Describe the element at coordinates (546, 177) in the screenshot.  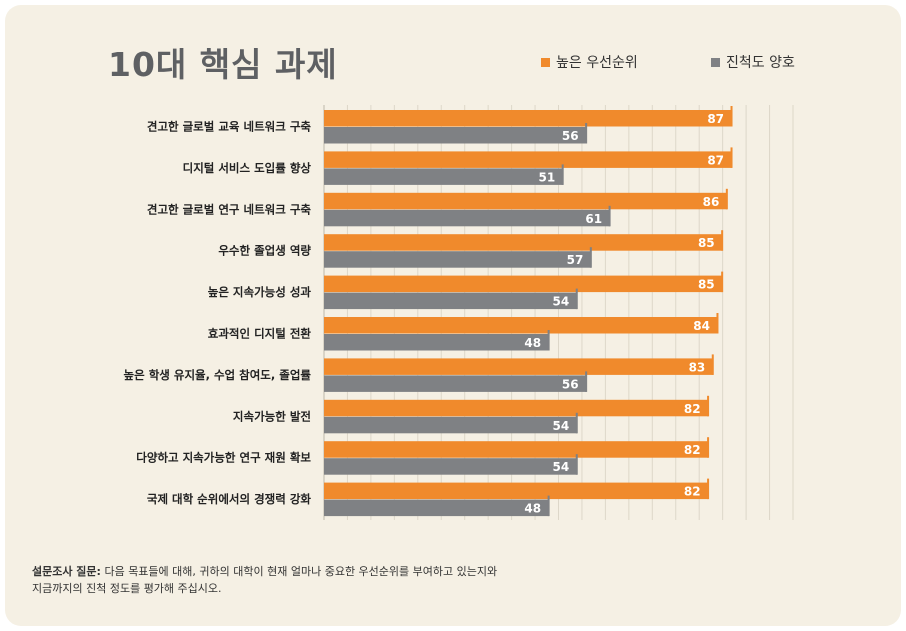
I see `data-label-progress: 51` at that location.